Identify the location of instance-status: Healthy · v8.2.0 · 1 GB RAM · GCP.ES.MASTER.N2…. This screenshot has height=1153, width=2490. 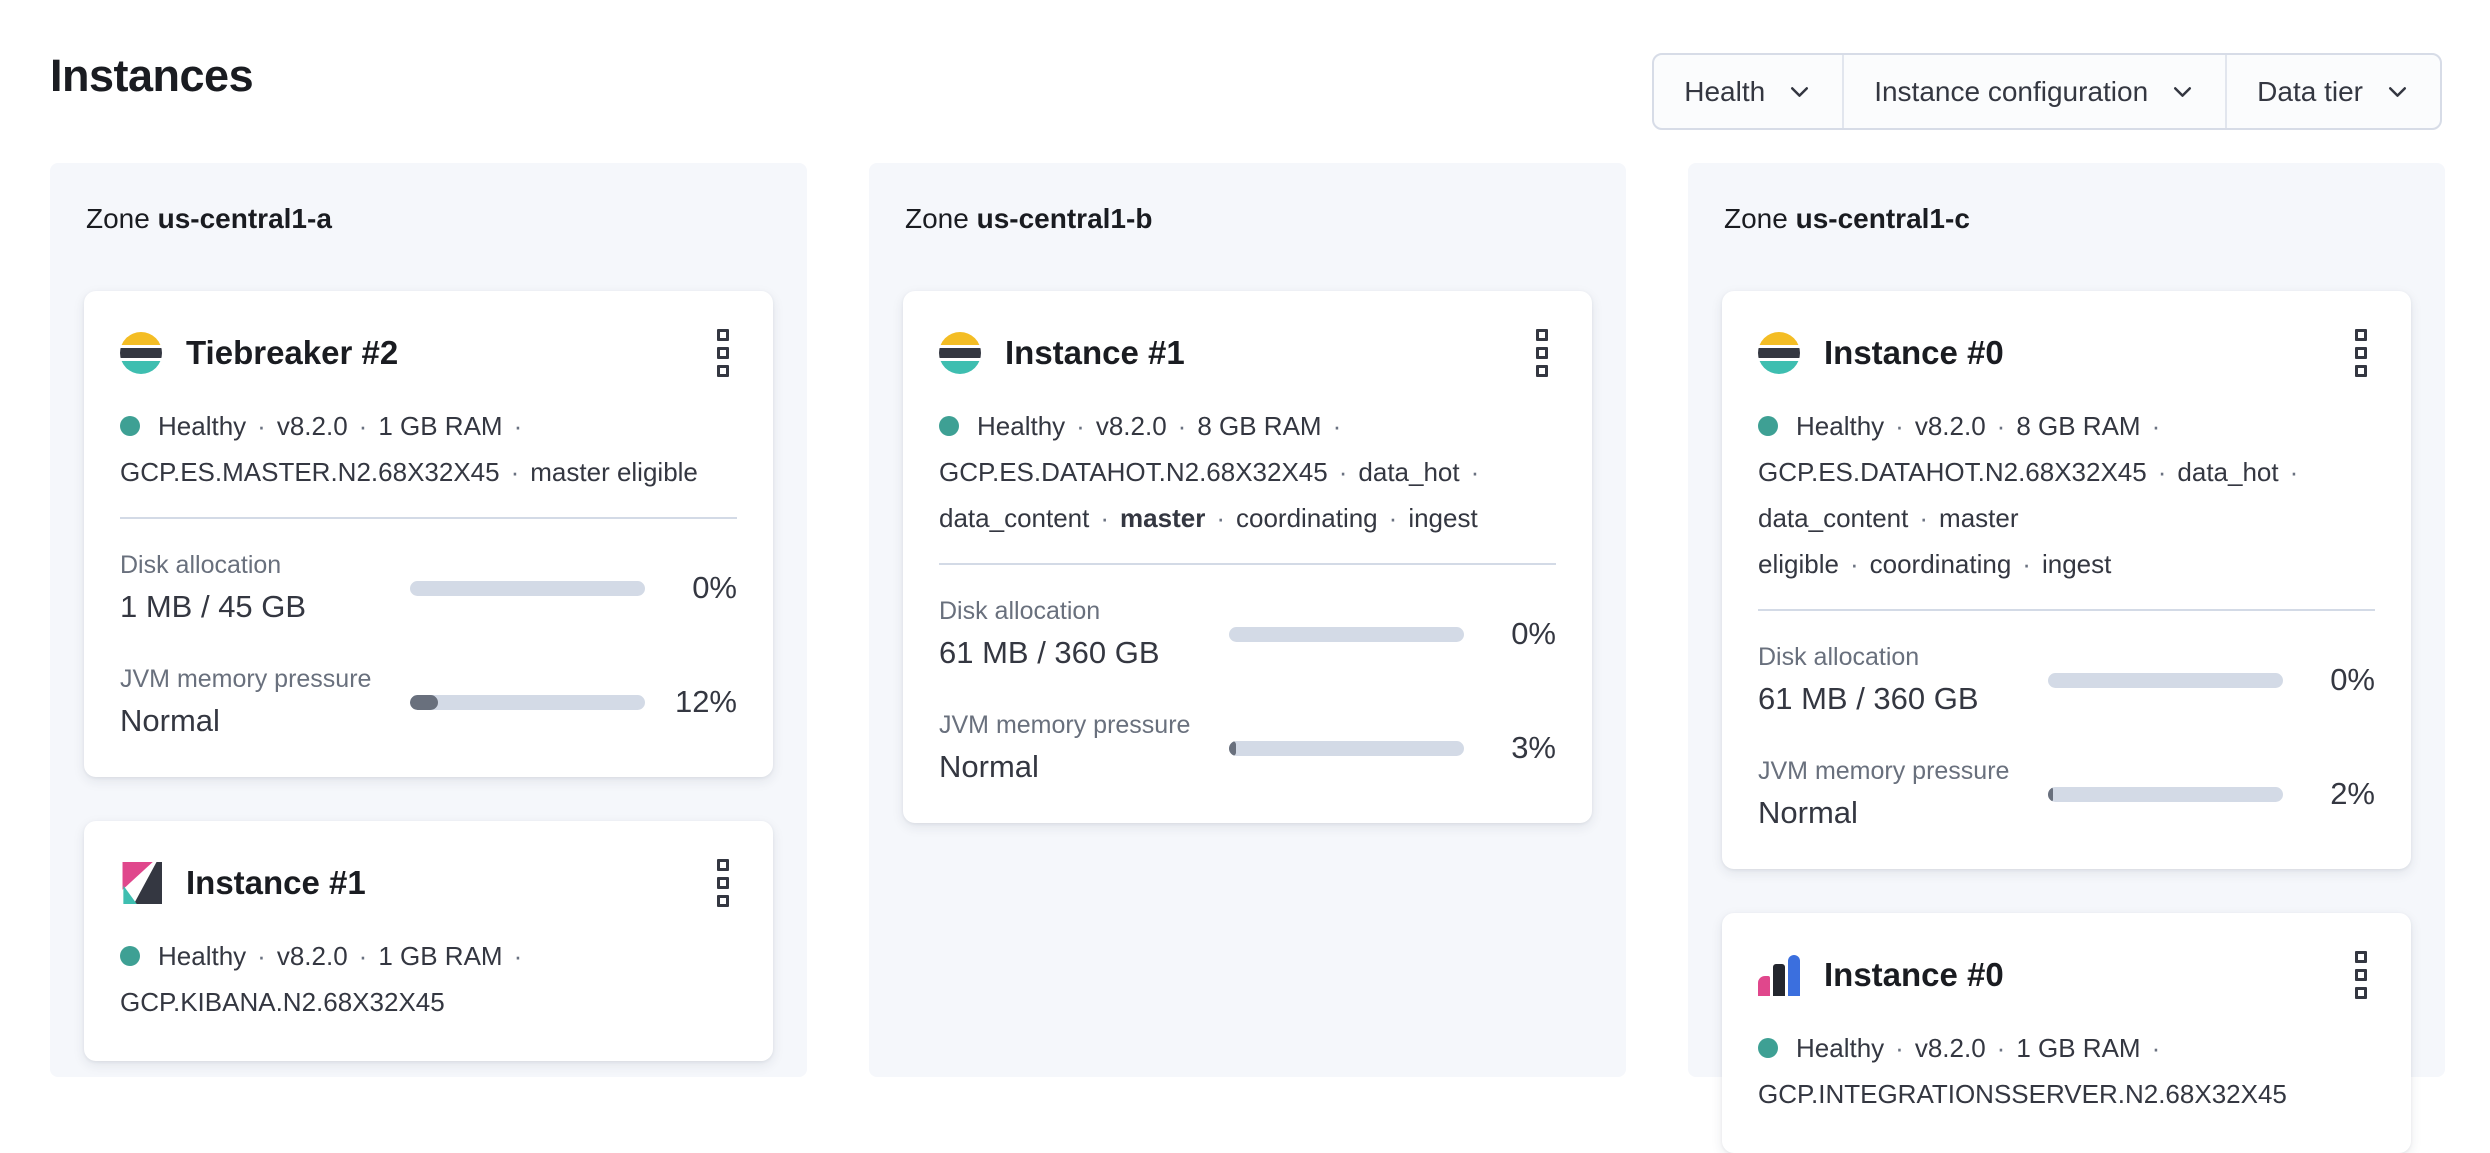
(428, 449).